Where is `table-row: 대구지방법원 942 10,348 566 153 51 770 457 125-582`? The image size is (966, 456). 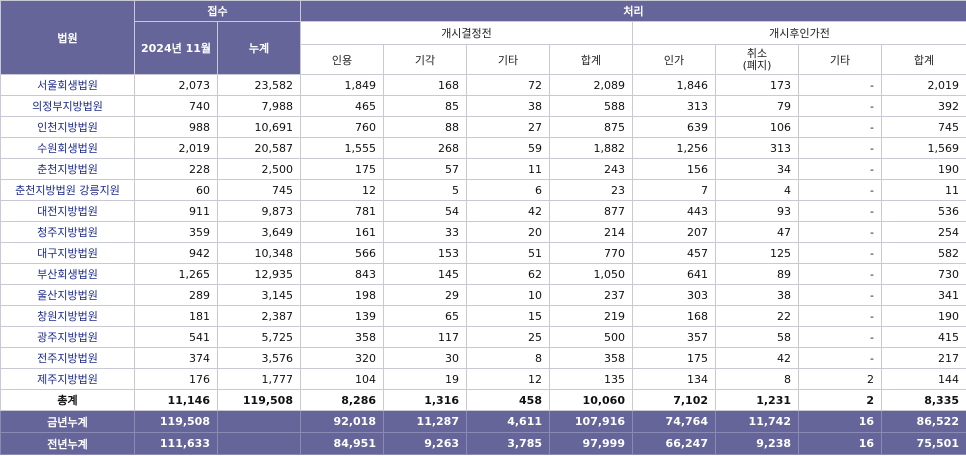 table-row: 대구지방법원 942 10,348 566 153 51 770 457 125-582 is located at coordinates (483, 253).